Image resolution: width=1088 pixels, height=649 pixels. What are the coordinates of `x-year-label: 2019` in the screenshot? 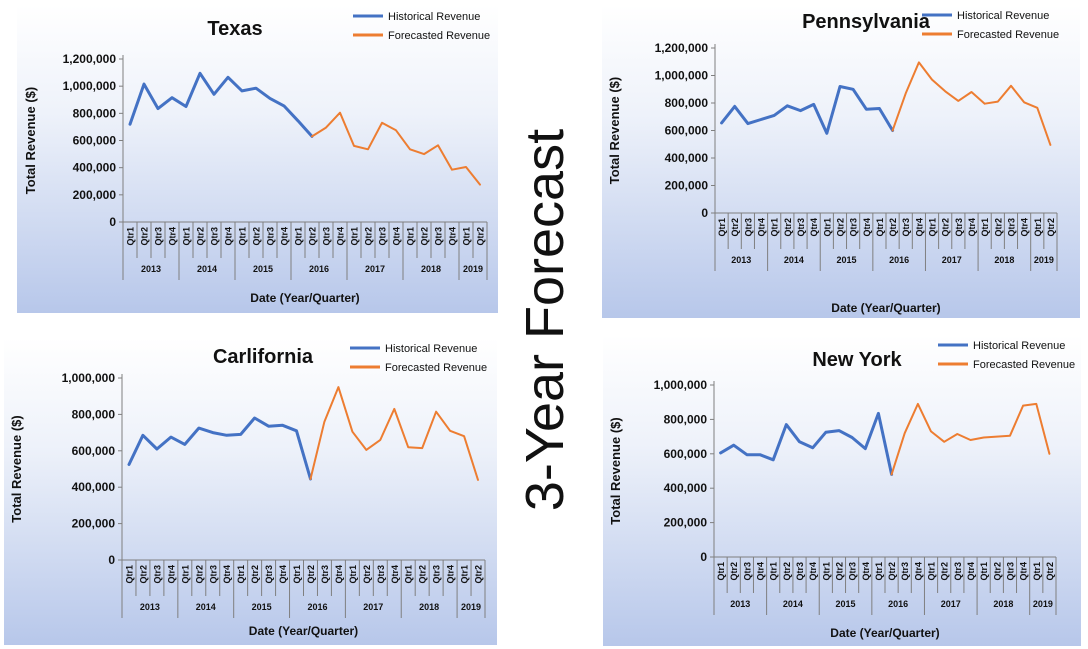 It's located at (1043, 604).